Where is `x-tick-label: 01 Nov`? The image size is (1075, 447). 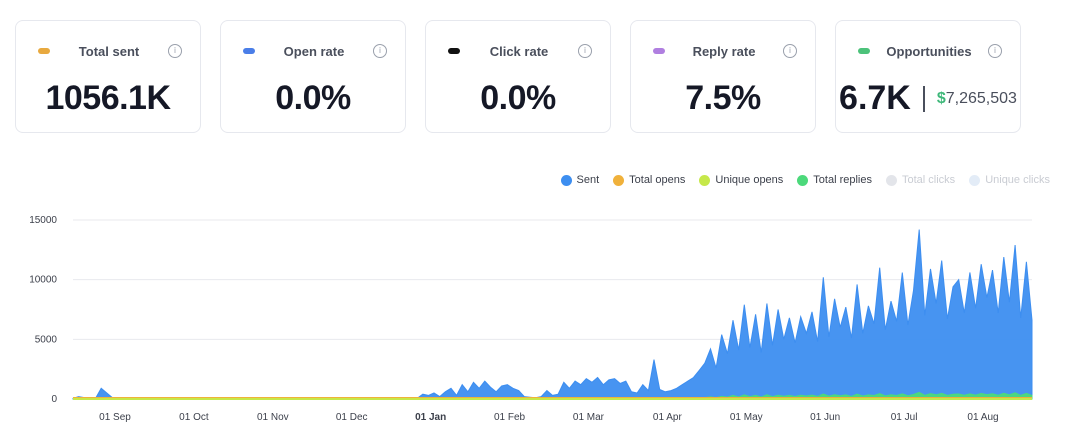
x-tick-label: 01 Nov is located at coordinates (273, 417).